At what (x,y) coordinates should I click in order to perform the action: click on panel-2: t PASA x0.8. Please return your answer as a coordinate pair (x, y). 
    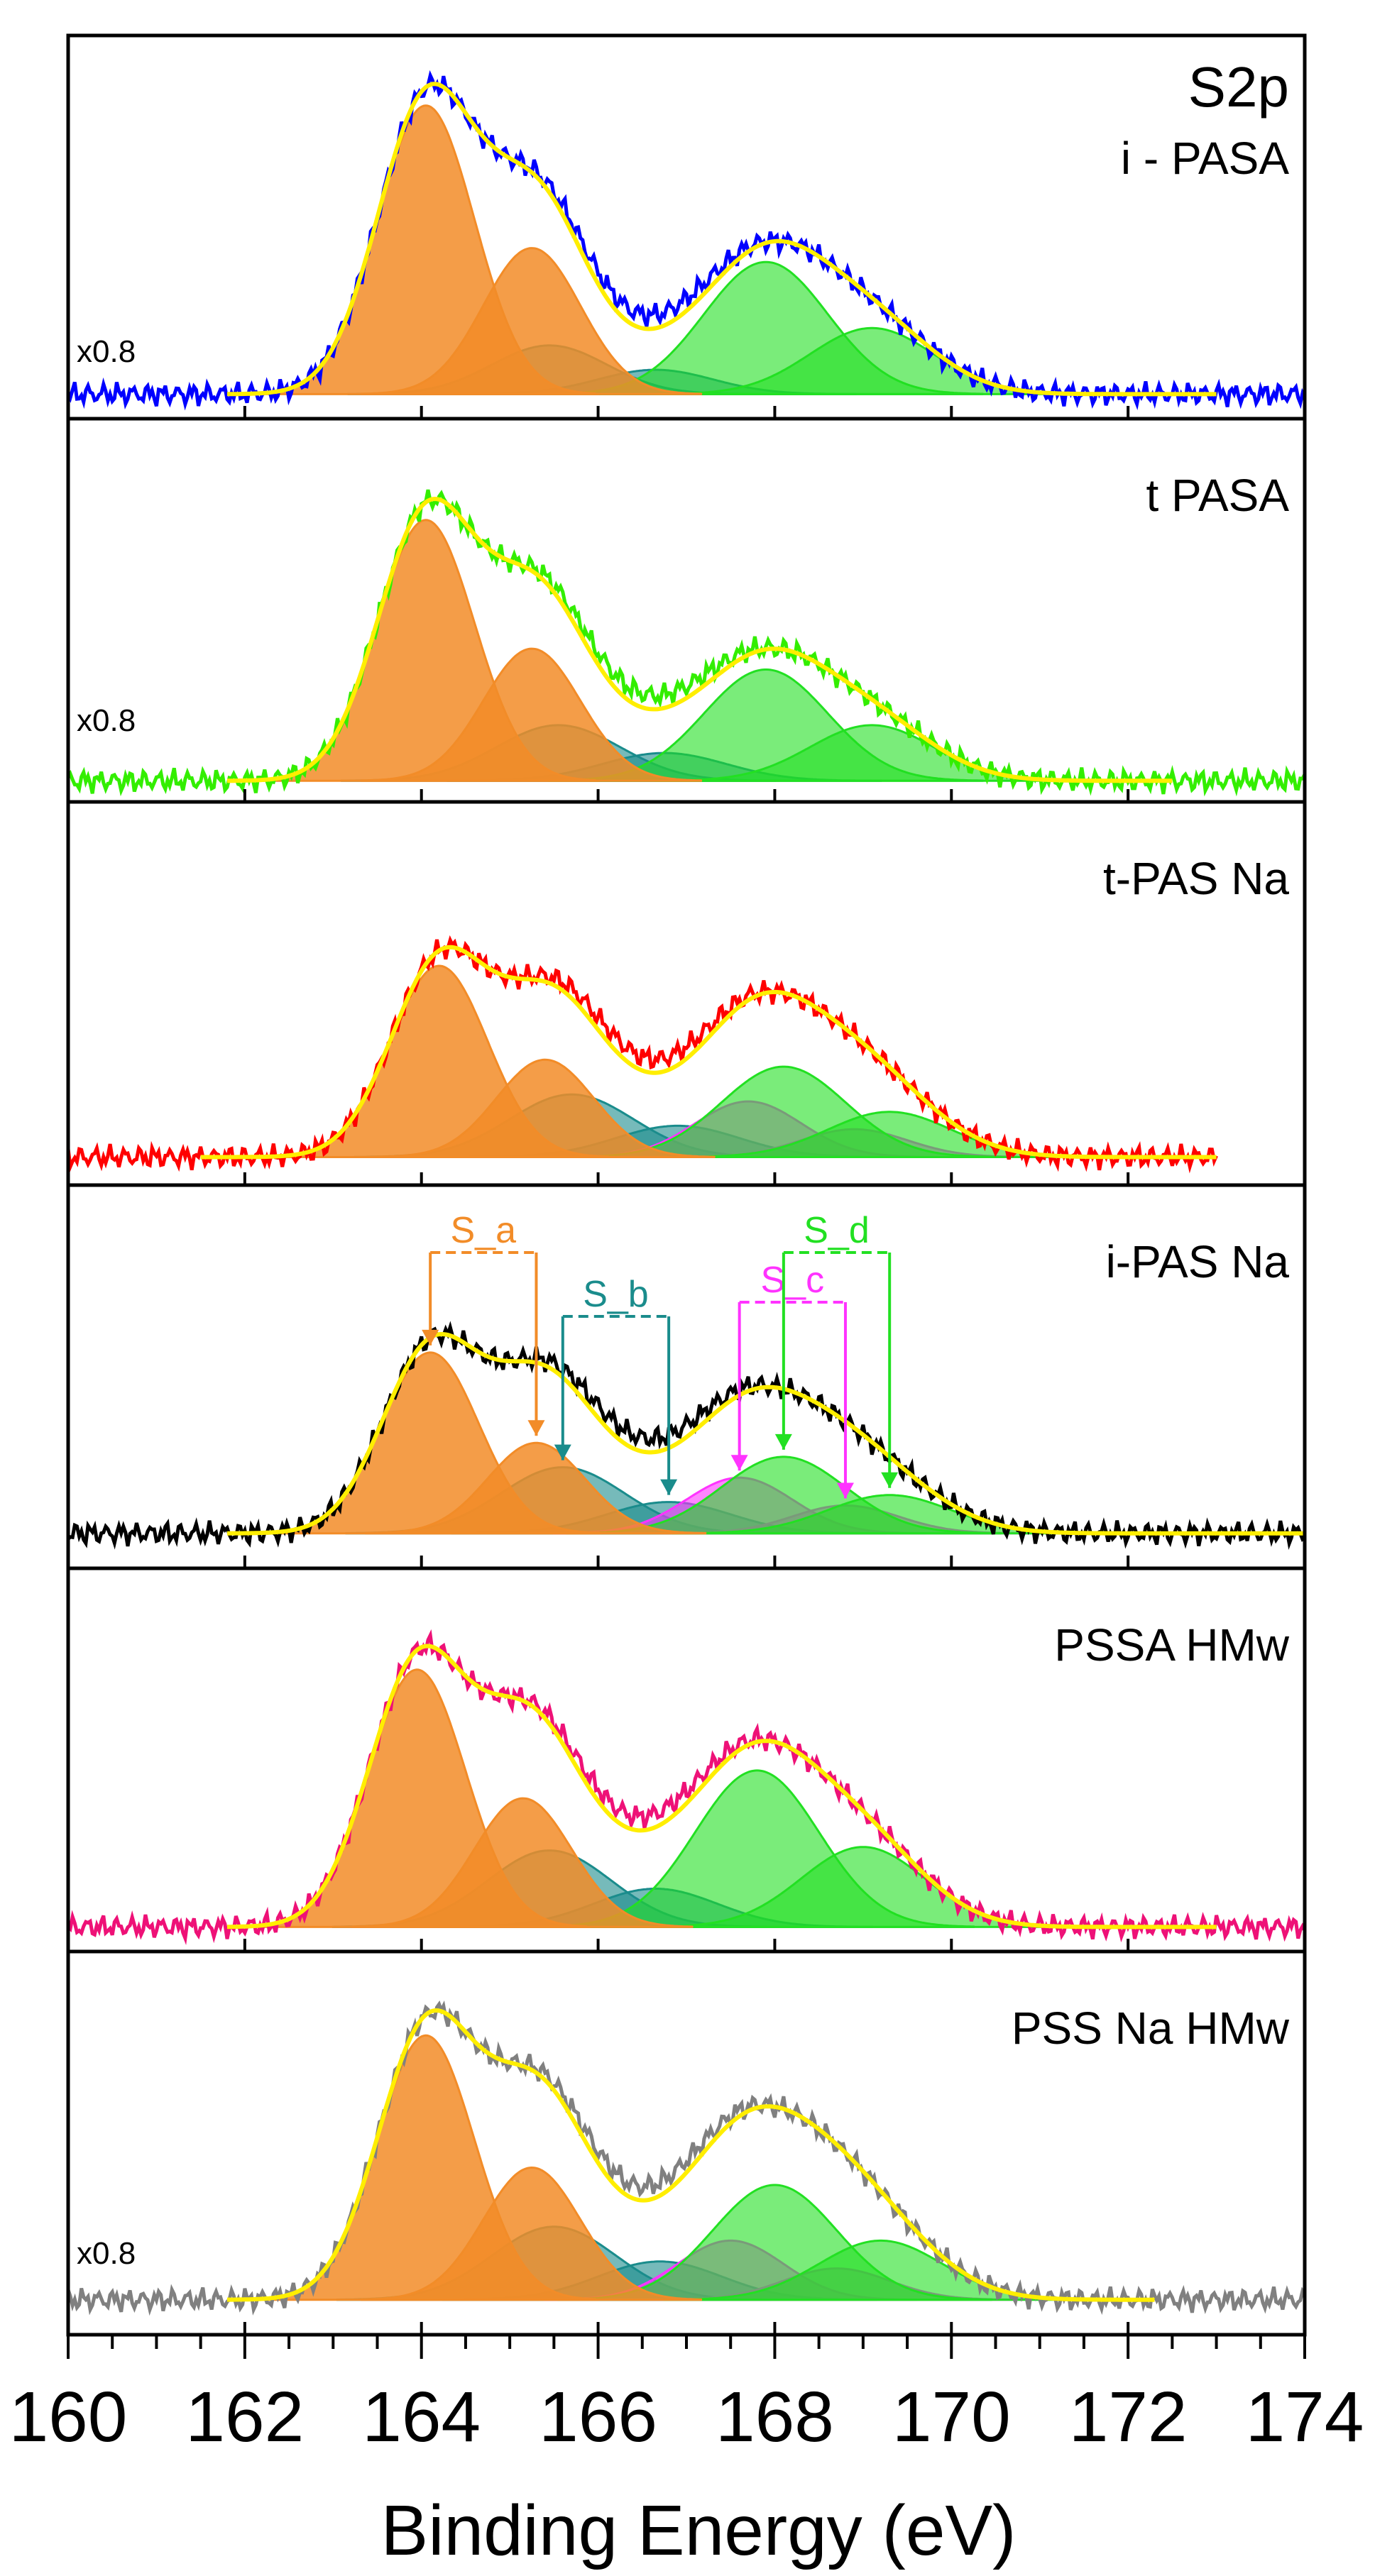
    Looking at the image, I should click on (686, 610).